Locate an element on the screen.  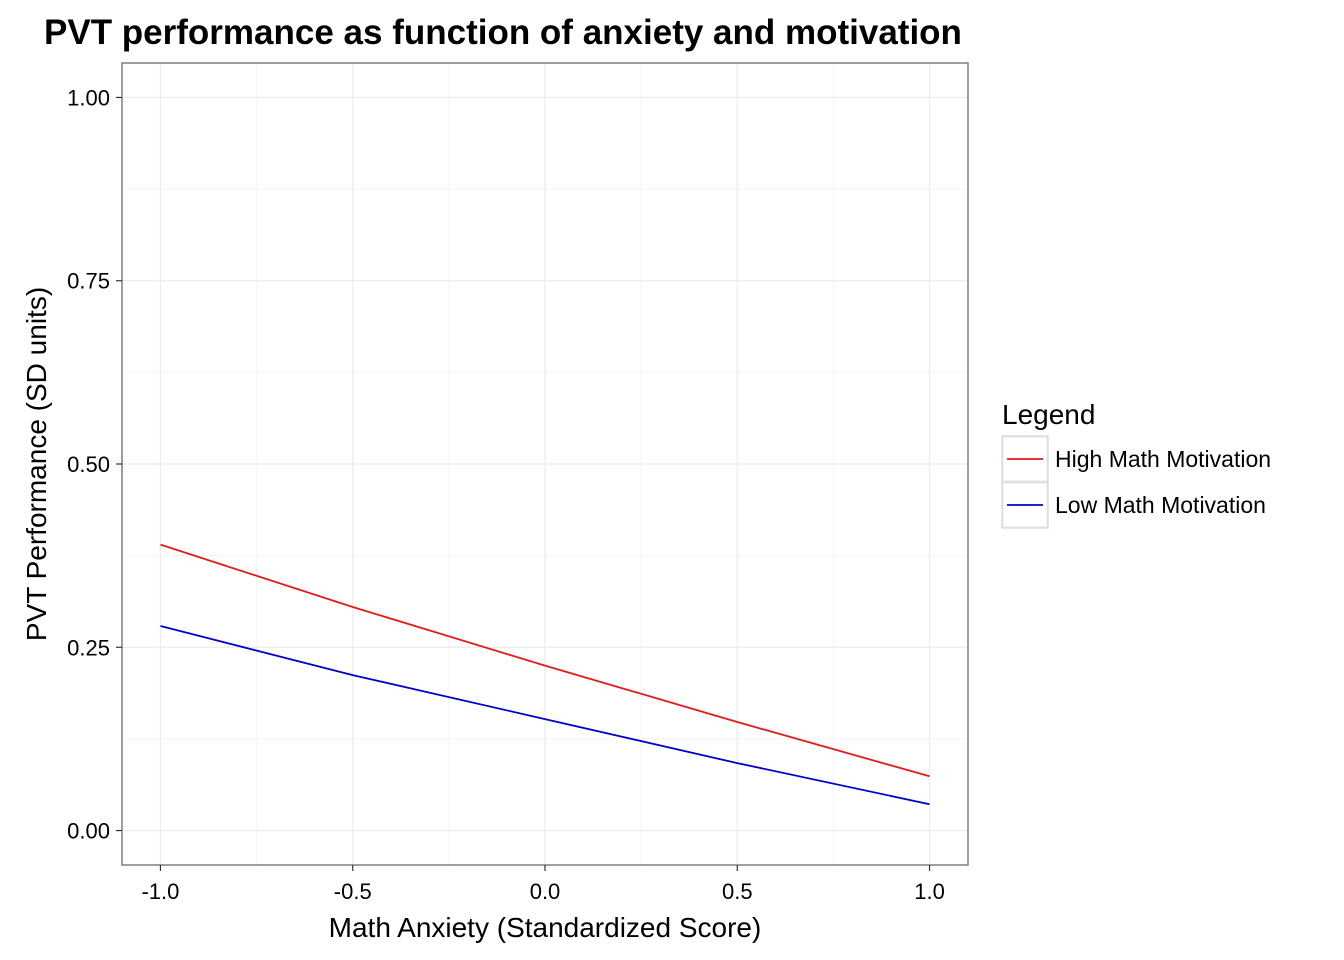
x-tick-label: -1.0 is located at coordinates (160, 891).